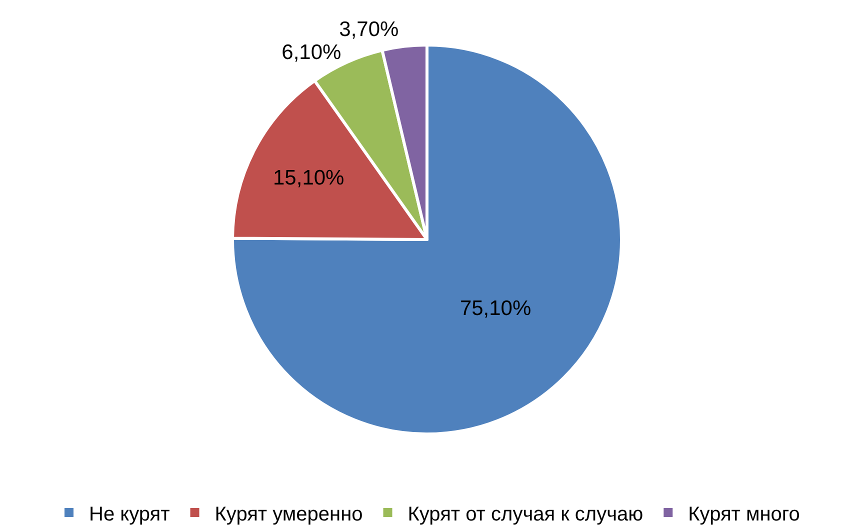  Describe the element at coordinates (496, 308) in the screenshot. I see `data-label: 75,10%` at that location.